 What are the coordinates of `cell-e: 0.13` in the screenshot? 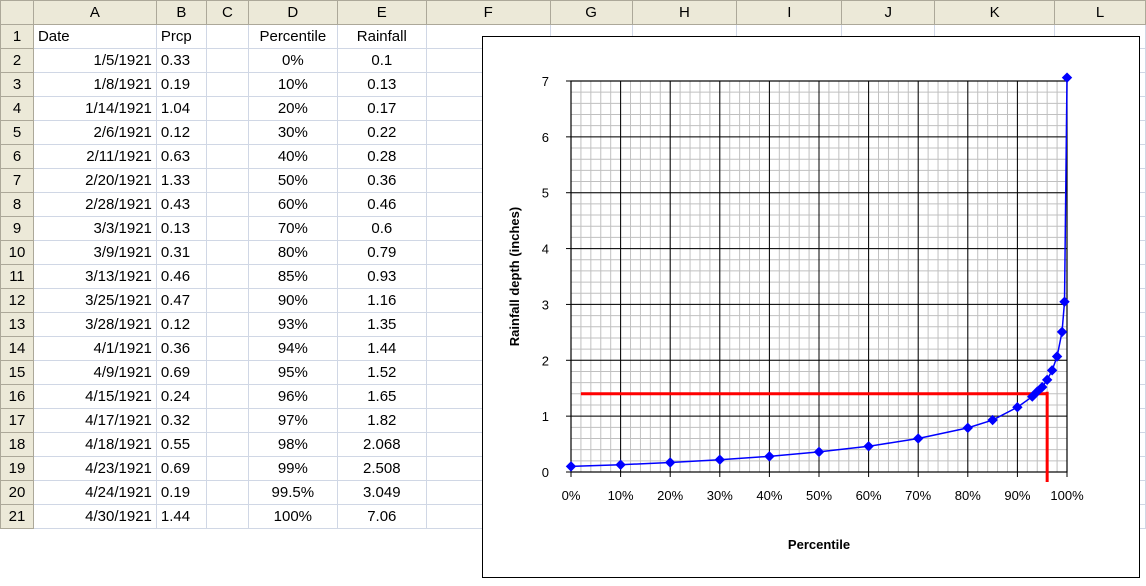 It's located at (381, 84).